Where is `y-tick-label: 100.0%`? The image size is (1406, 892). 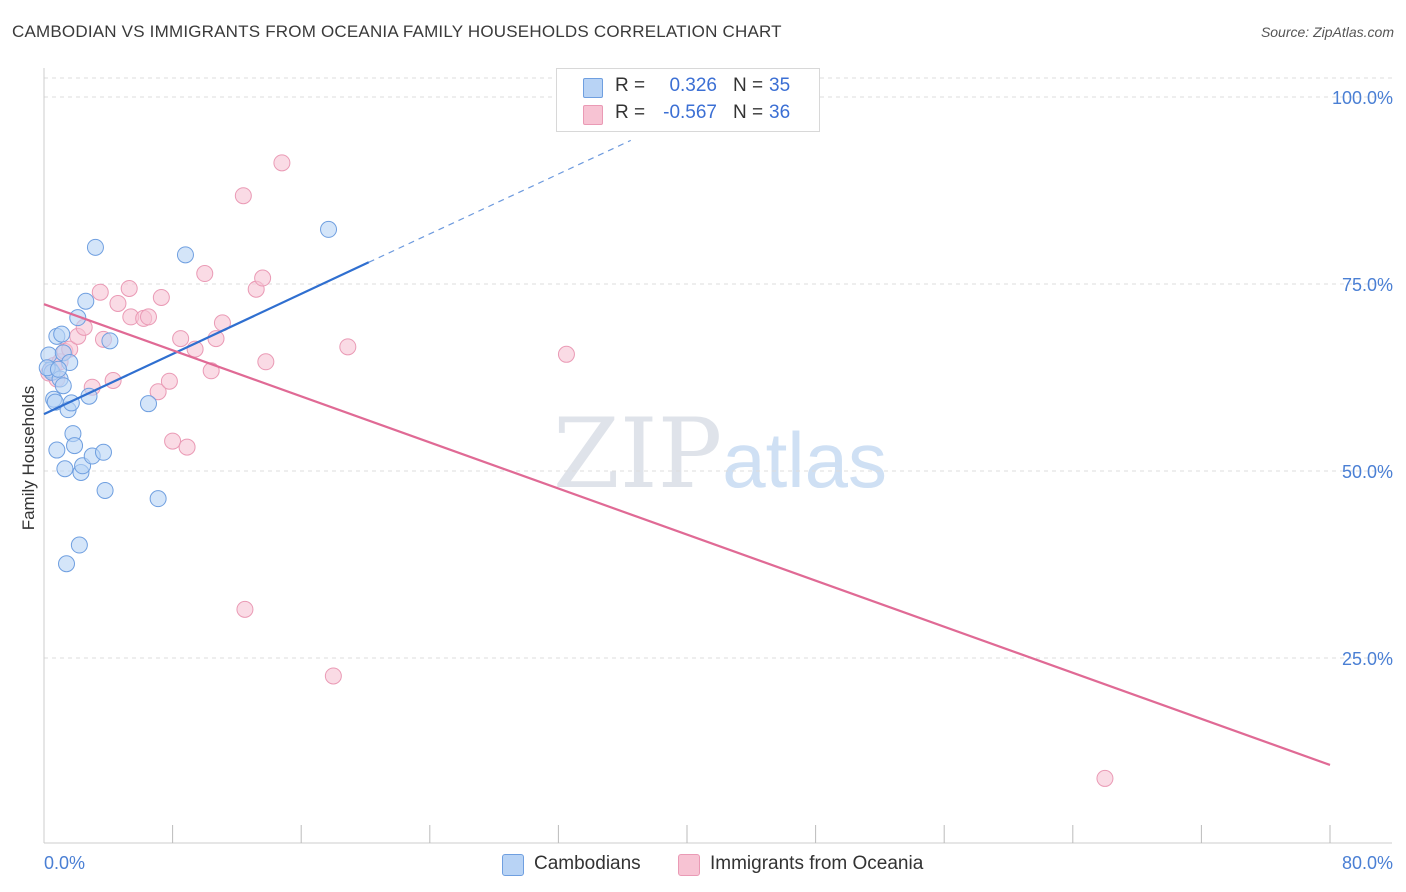 y-tick-label: 100.0% is located at coordinates (1362, 98).